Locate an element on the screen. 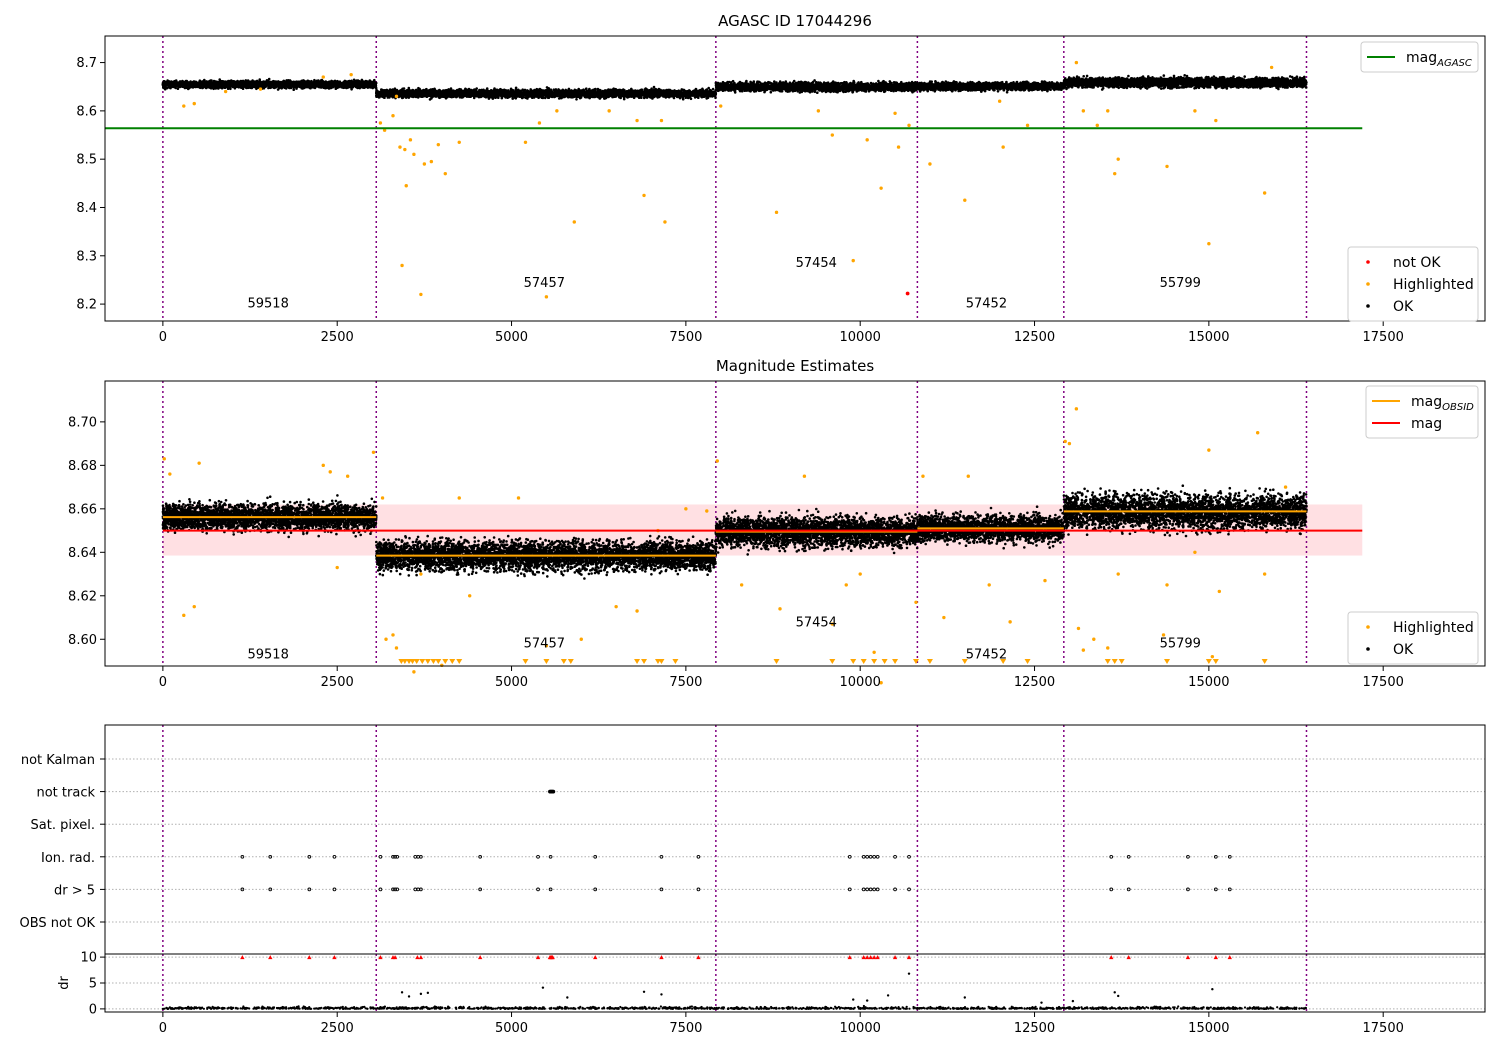 The height and width of the screenshot is (1050, 1500). agasc-panel-title: AGASC ID 17044296 is located at coordinates (795, 21).